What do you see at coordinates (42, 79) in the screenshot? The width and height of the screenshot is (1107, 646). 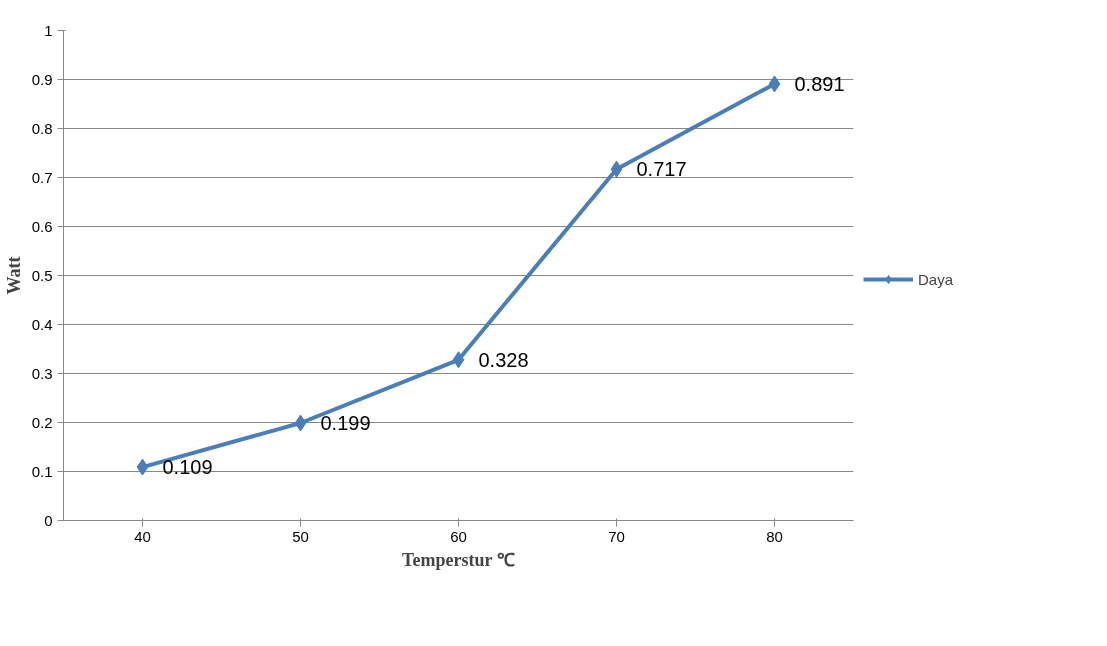 I see `y-tick-label: 0.9` at bounding box center [42, 79].